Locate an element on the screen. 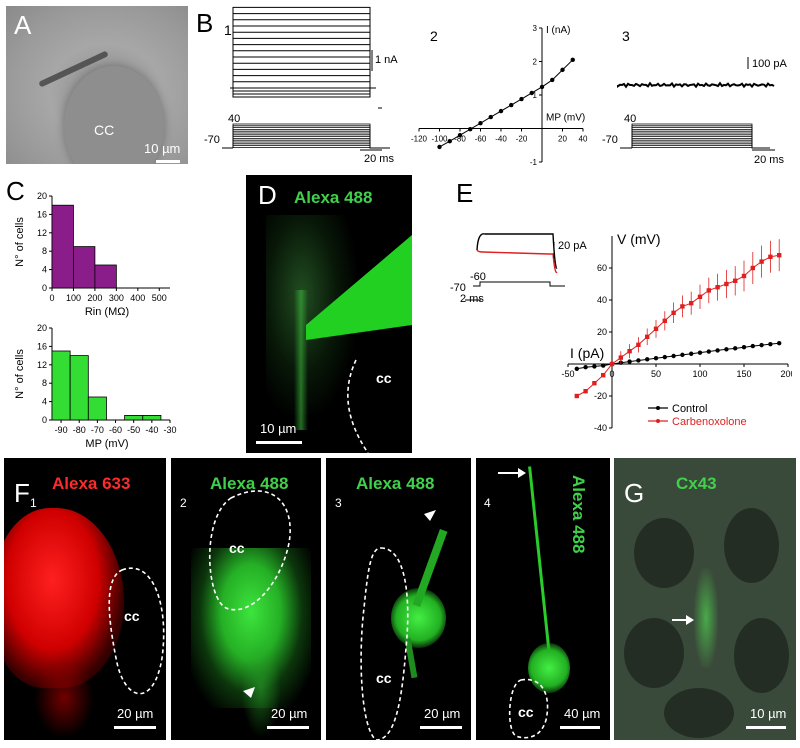 The width and height of the screenshot is (800, 748). y-tick-label: 8 is located at coordinates (44, 251).